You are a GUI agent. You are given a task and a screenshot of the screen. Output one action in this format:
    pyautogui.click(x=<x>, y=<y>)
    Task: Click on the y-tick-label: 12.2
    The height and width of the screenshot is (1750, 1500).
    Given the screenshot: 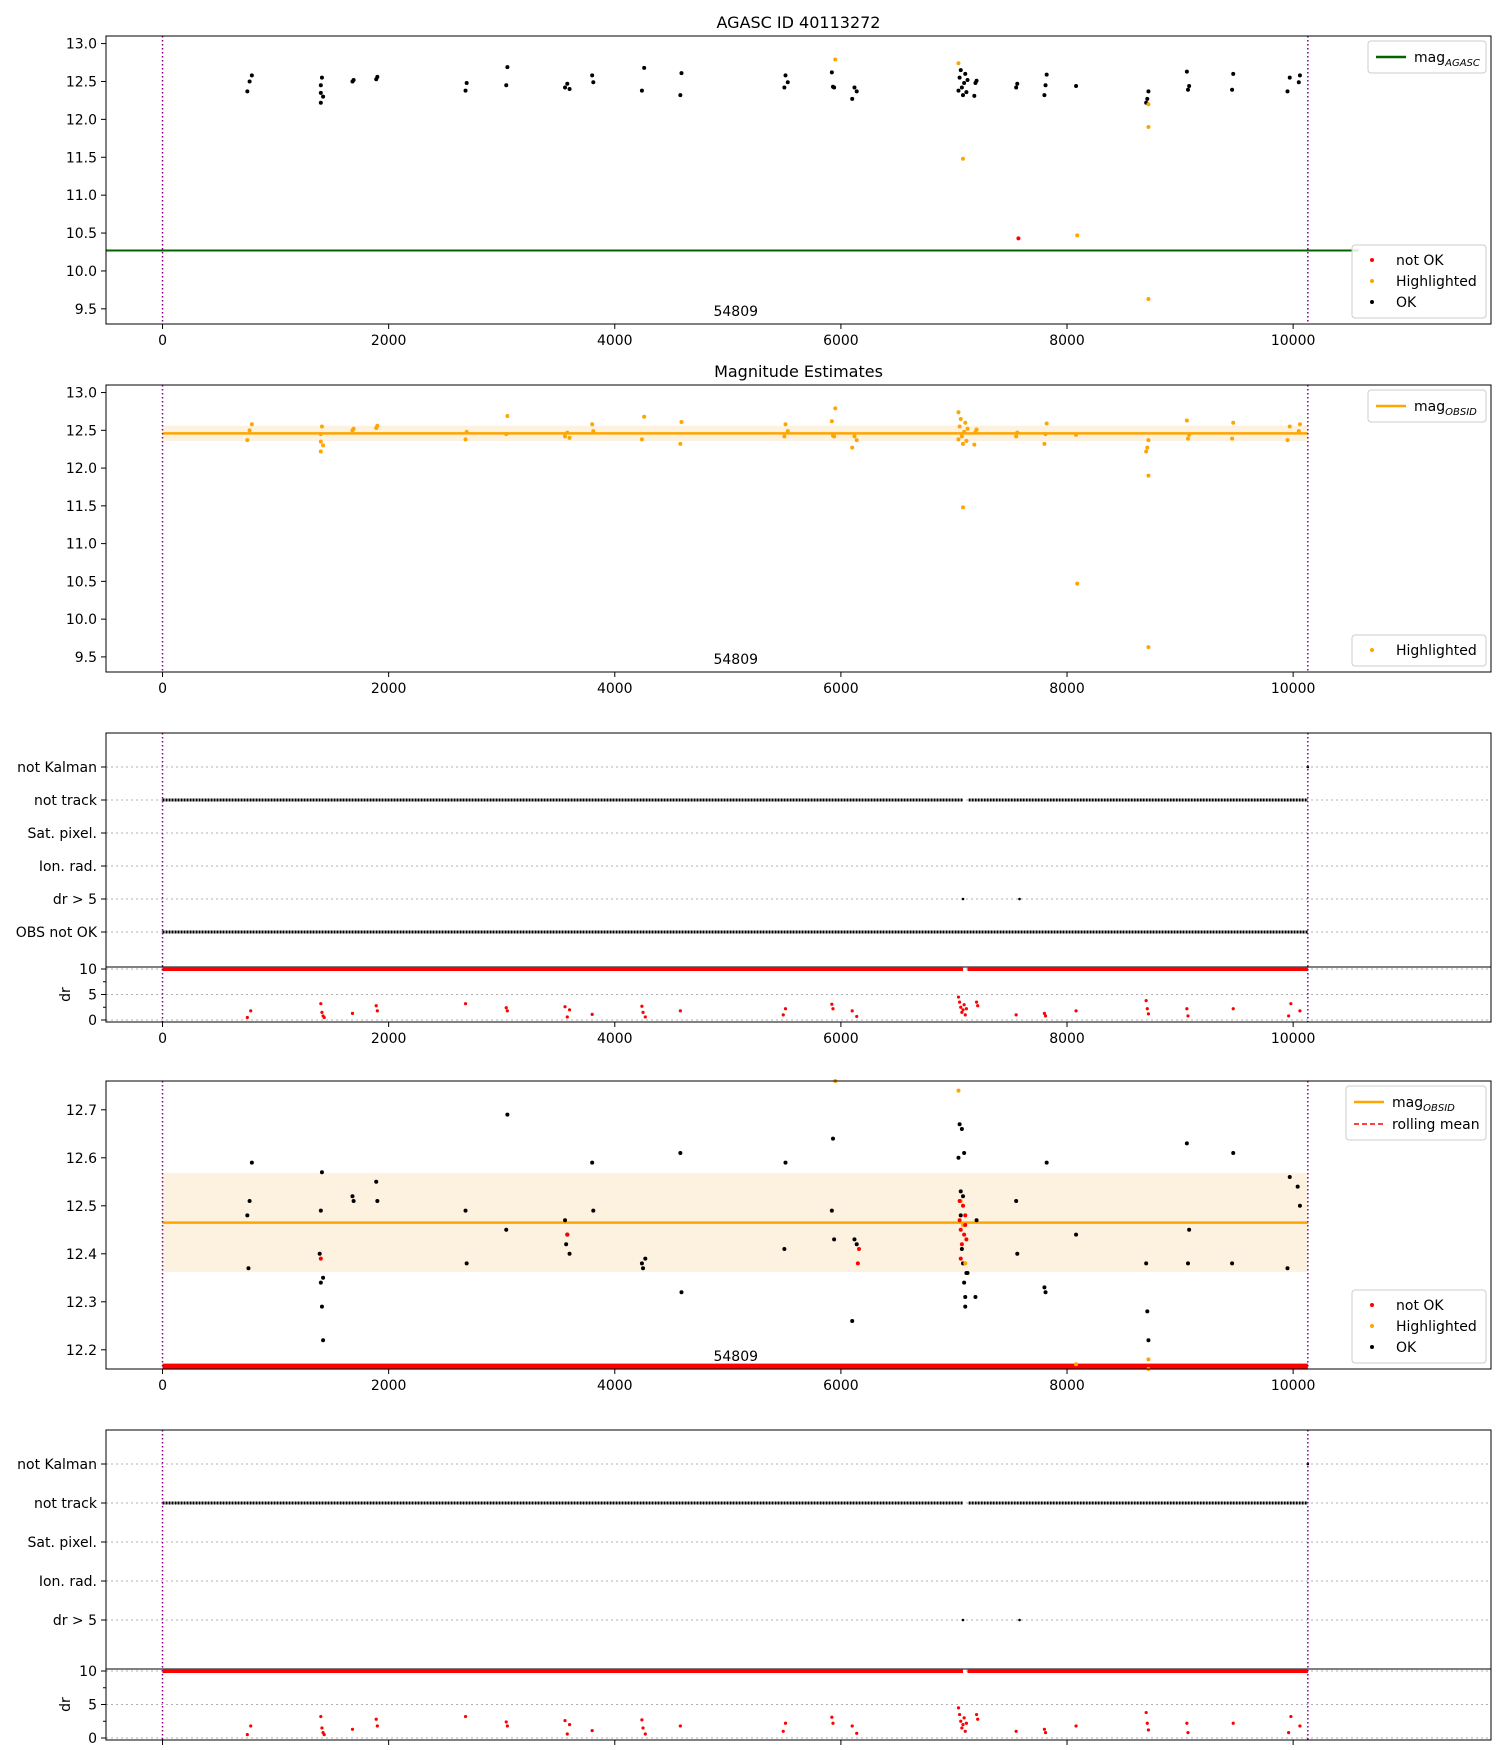 What is the action you would take?
    pyautogui.click(x=81, y=1351)
    